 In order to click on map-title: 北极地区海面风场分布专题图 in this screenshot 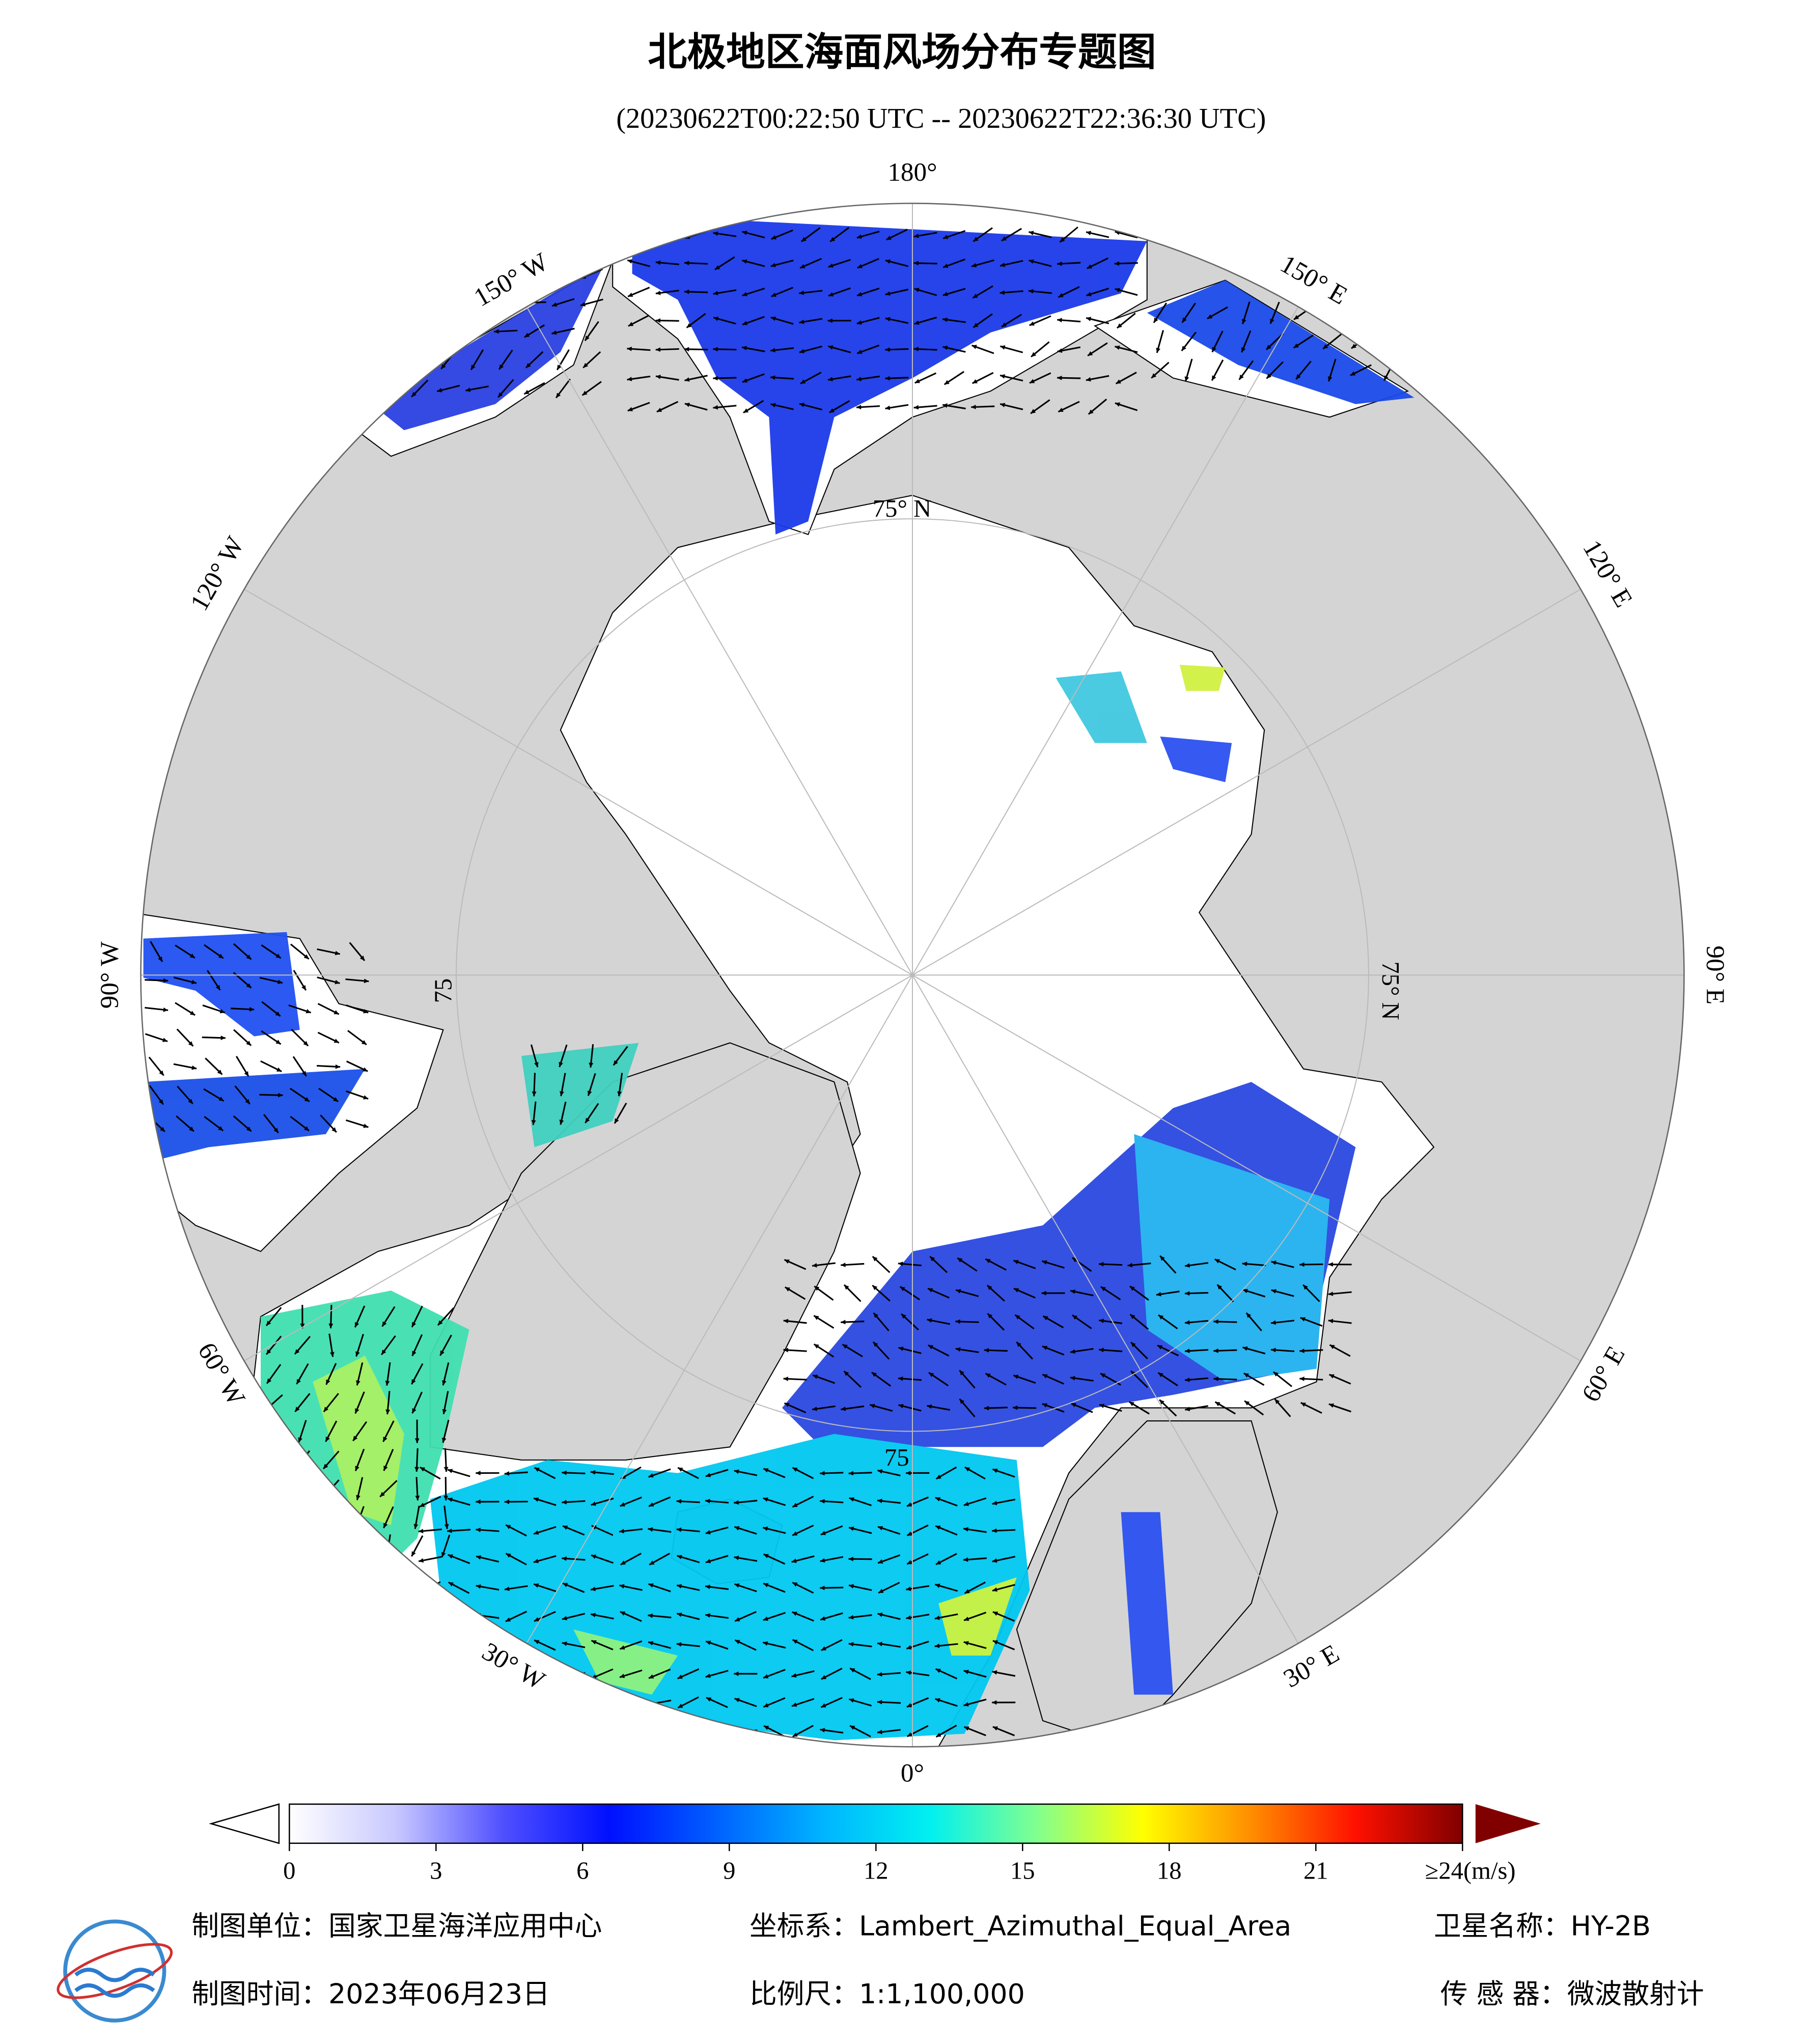, I will do `click(902, 52)`.